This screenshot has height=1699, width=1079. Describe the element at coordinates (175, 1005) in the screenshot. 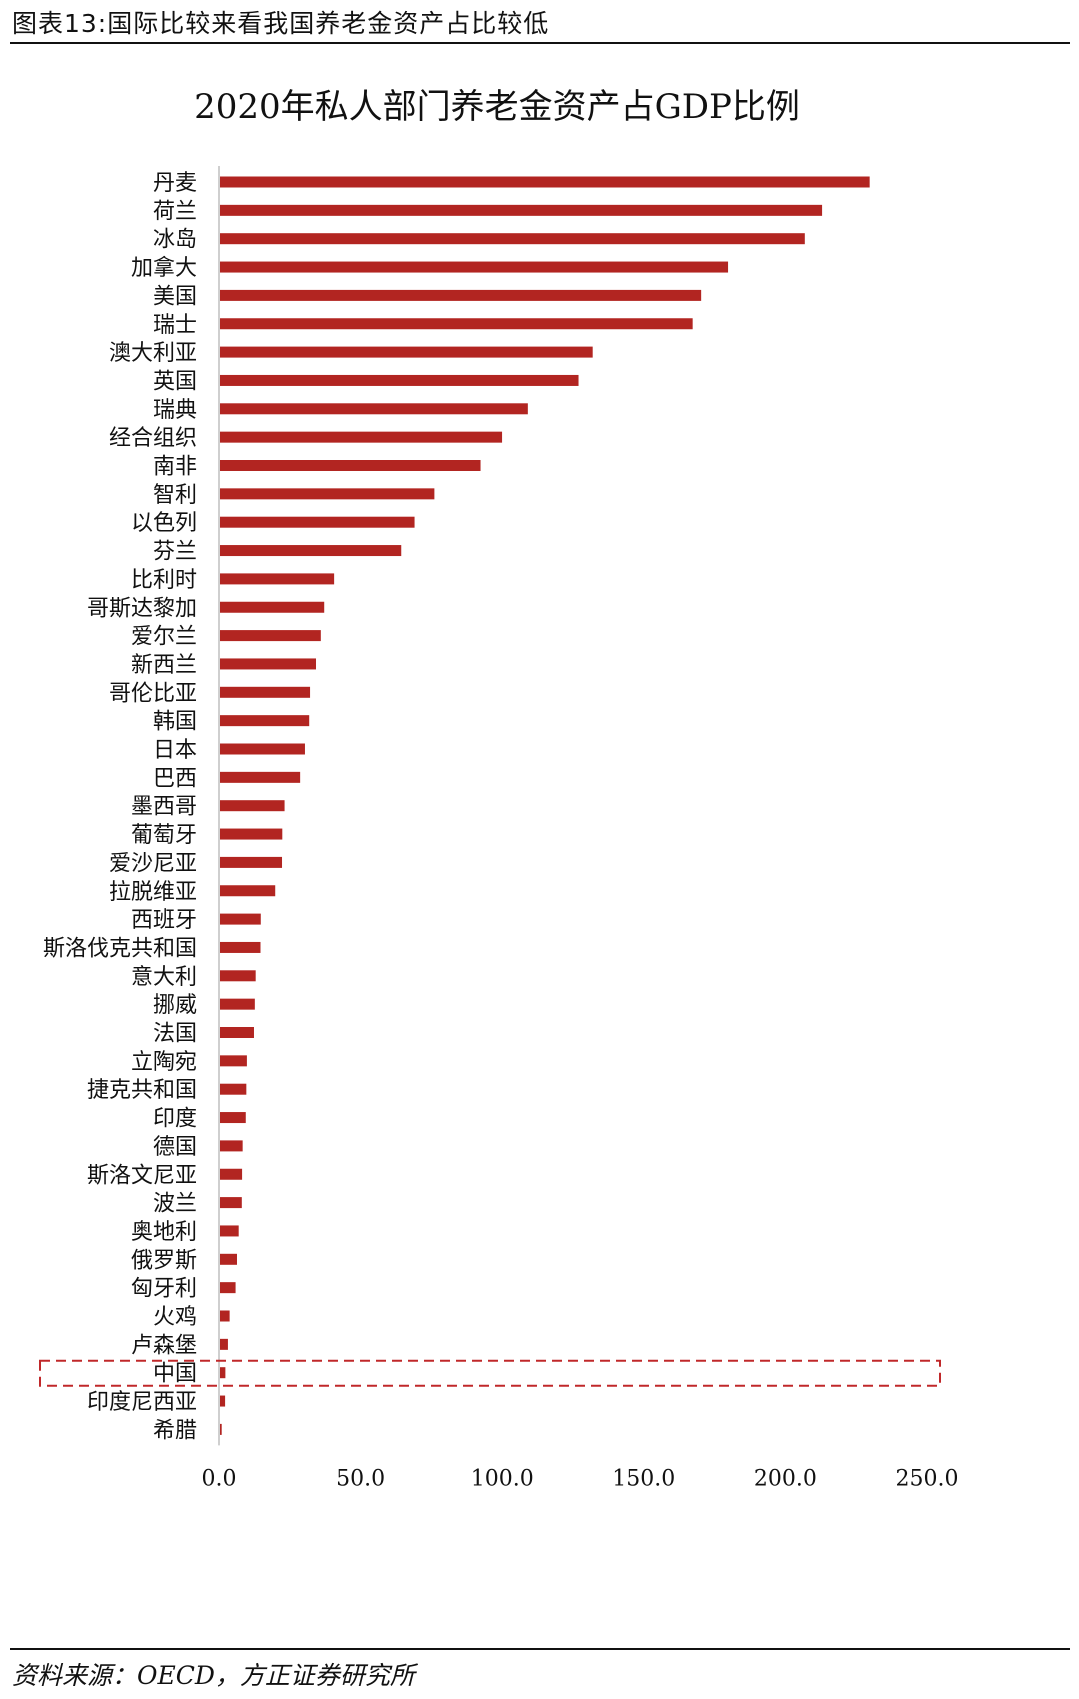

I see `category-label: 挪威` at that location.